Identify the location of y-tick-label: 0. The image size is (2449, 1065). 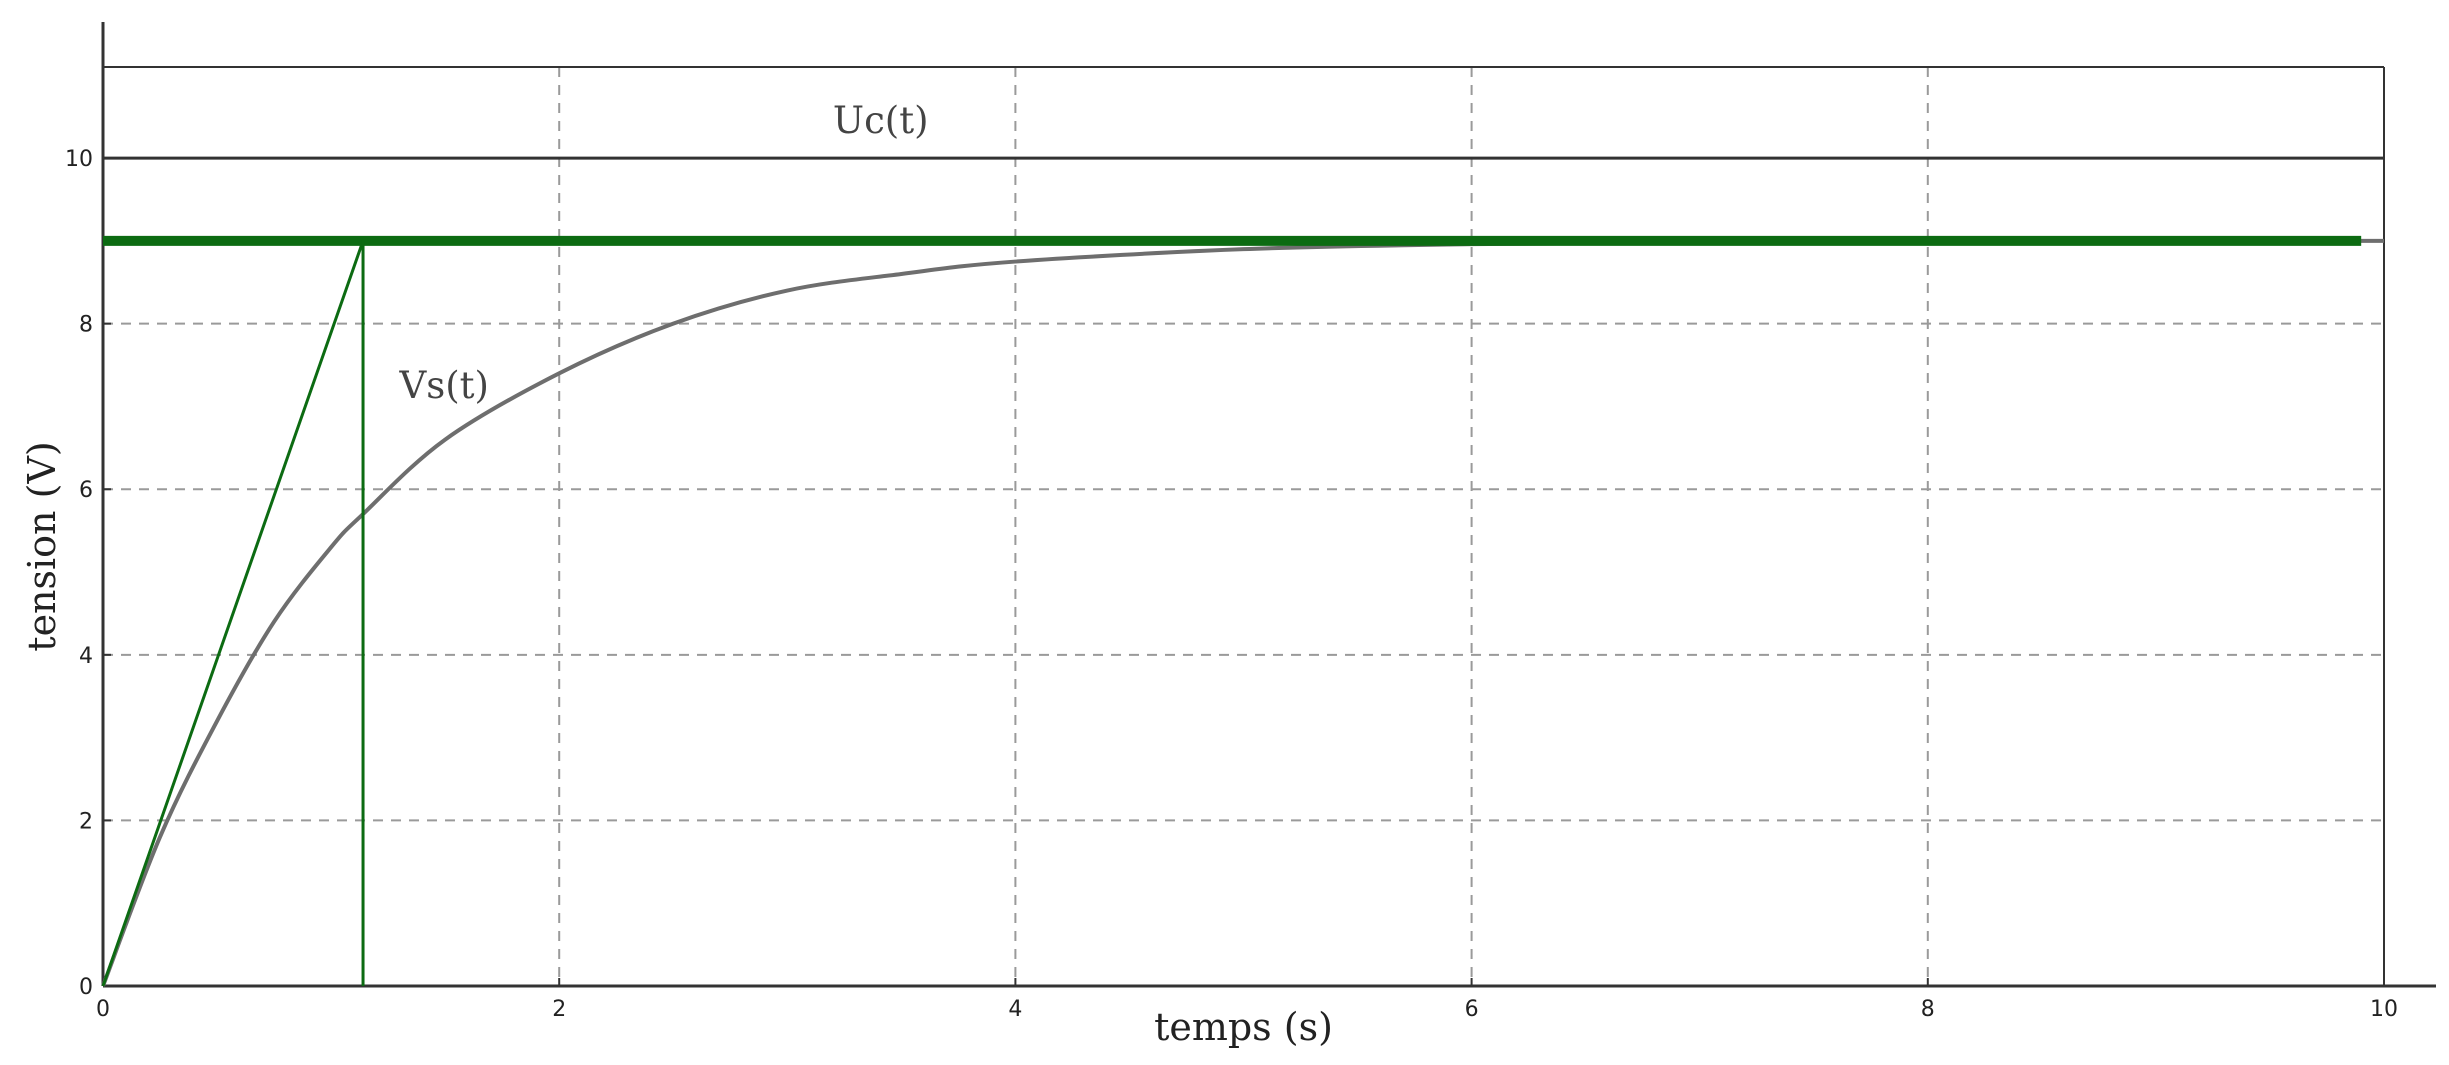
(86, 987).